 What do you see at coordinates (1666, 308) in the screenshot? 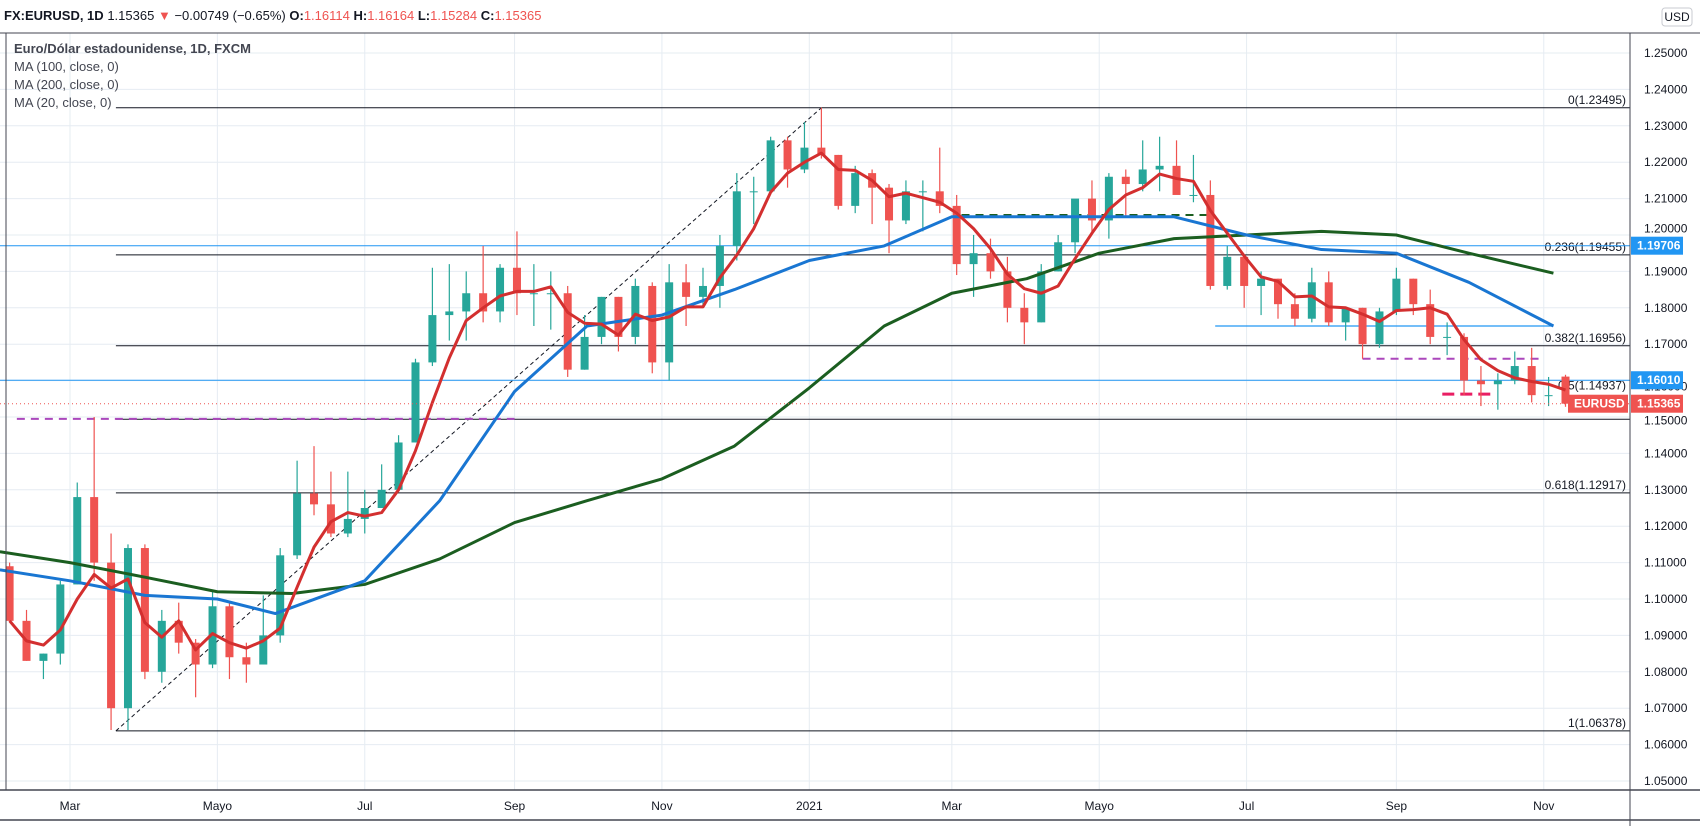
I see `price-tick-label: 1.18000` at bounding box center [1666, 308].